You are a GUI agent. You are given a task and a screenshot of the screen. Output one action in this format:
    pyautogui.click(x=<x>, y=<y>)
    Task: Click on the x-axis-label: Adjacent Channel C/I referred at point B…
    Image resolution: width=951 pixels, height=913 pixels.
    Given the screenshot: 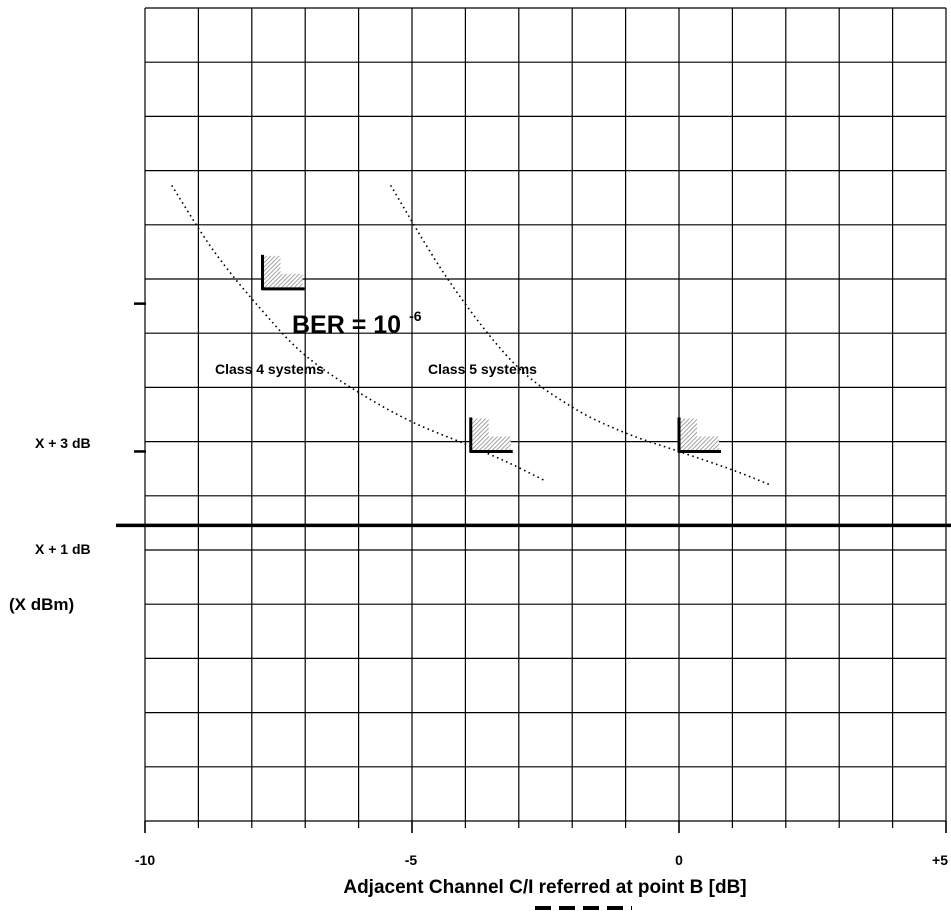 What is the action you would take?
    pyautogui.click(x=544, y=887)
    